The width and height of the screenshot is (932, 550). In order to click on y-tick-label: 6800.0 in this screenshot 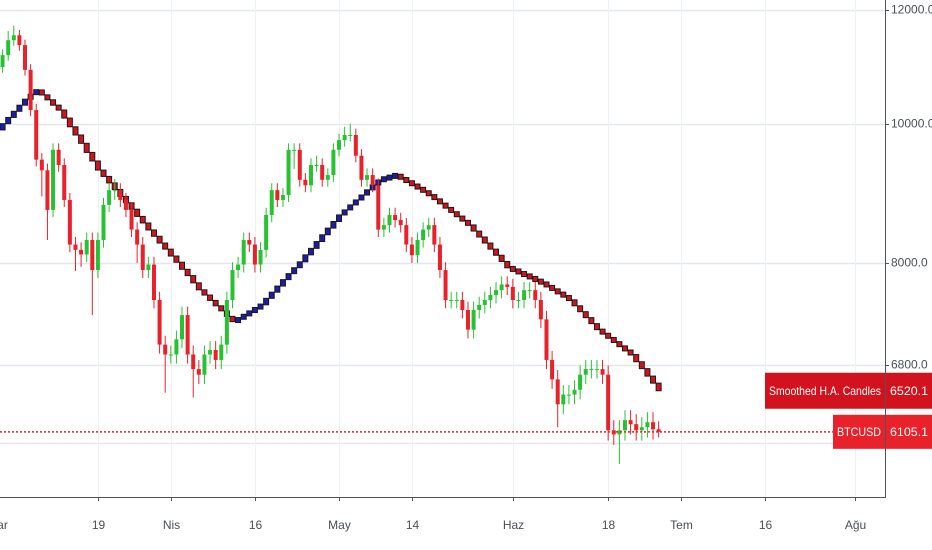, I will do `click(909, 365)`.